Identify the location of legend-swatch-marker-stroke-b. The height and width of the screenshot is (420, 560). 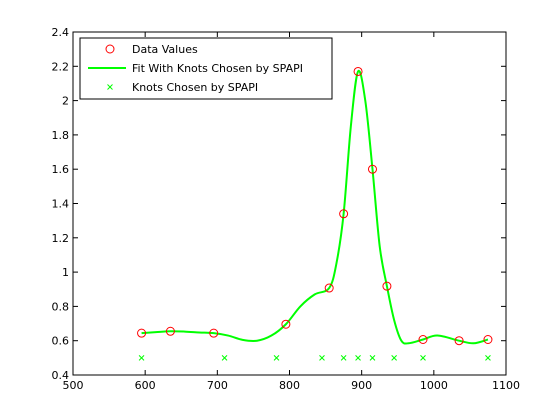
(110, 87).